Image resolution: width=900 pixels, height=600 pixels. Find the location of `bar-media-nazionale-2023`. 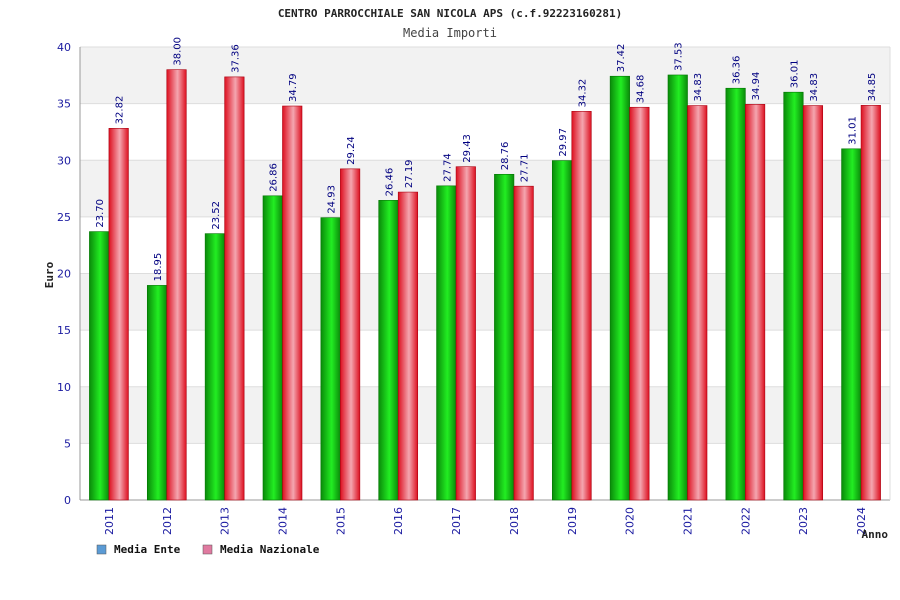

bar-media-nazionale-2023 is located at coordinates (813, 303).